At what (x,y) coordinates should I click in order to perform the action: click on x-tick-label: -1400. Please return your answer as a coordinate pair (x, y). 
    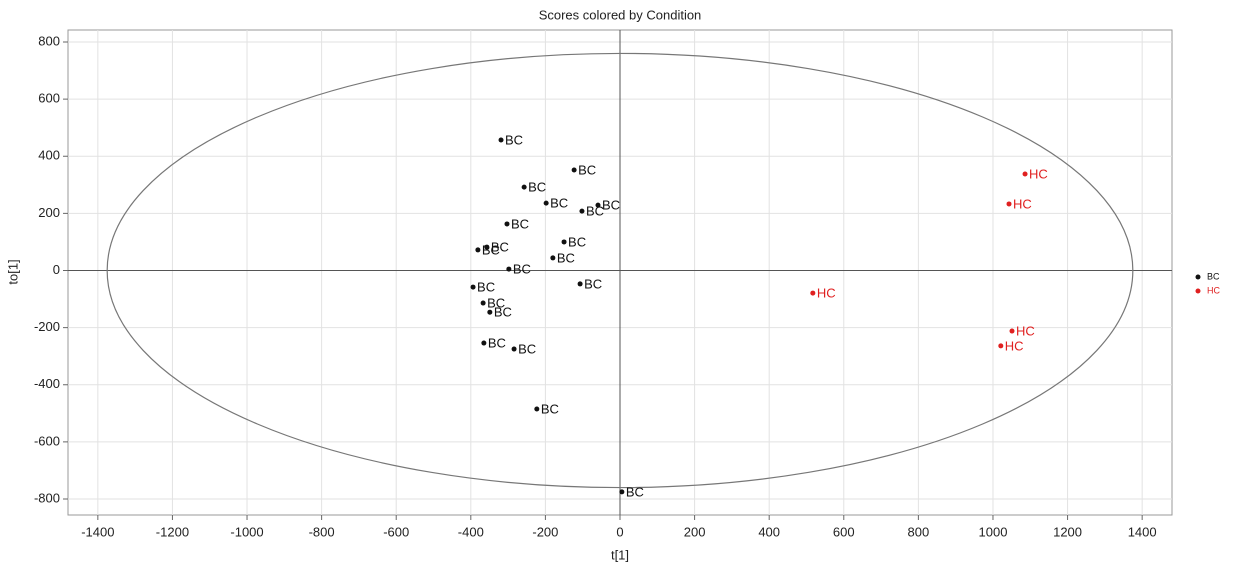
    Looking at the image, I should click on (97, 531).